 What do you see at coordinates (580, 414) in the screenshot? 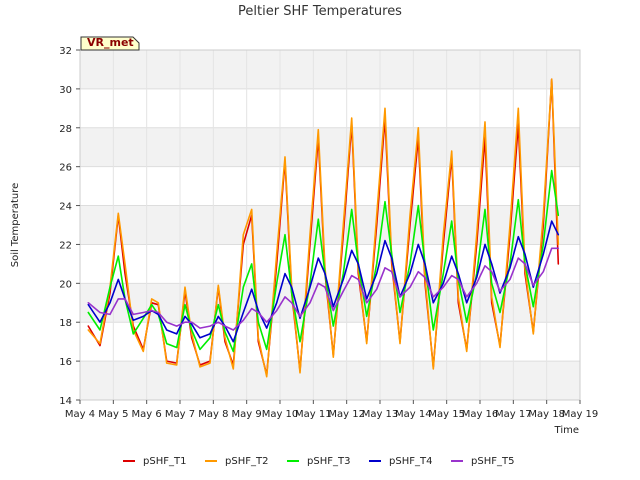
I see `x-tick-label: May 19` at bounding box center [580, 414].